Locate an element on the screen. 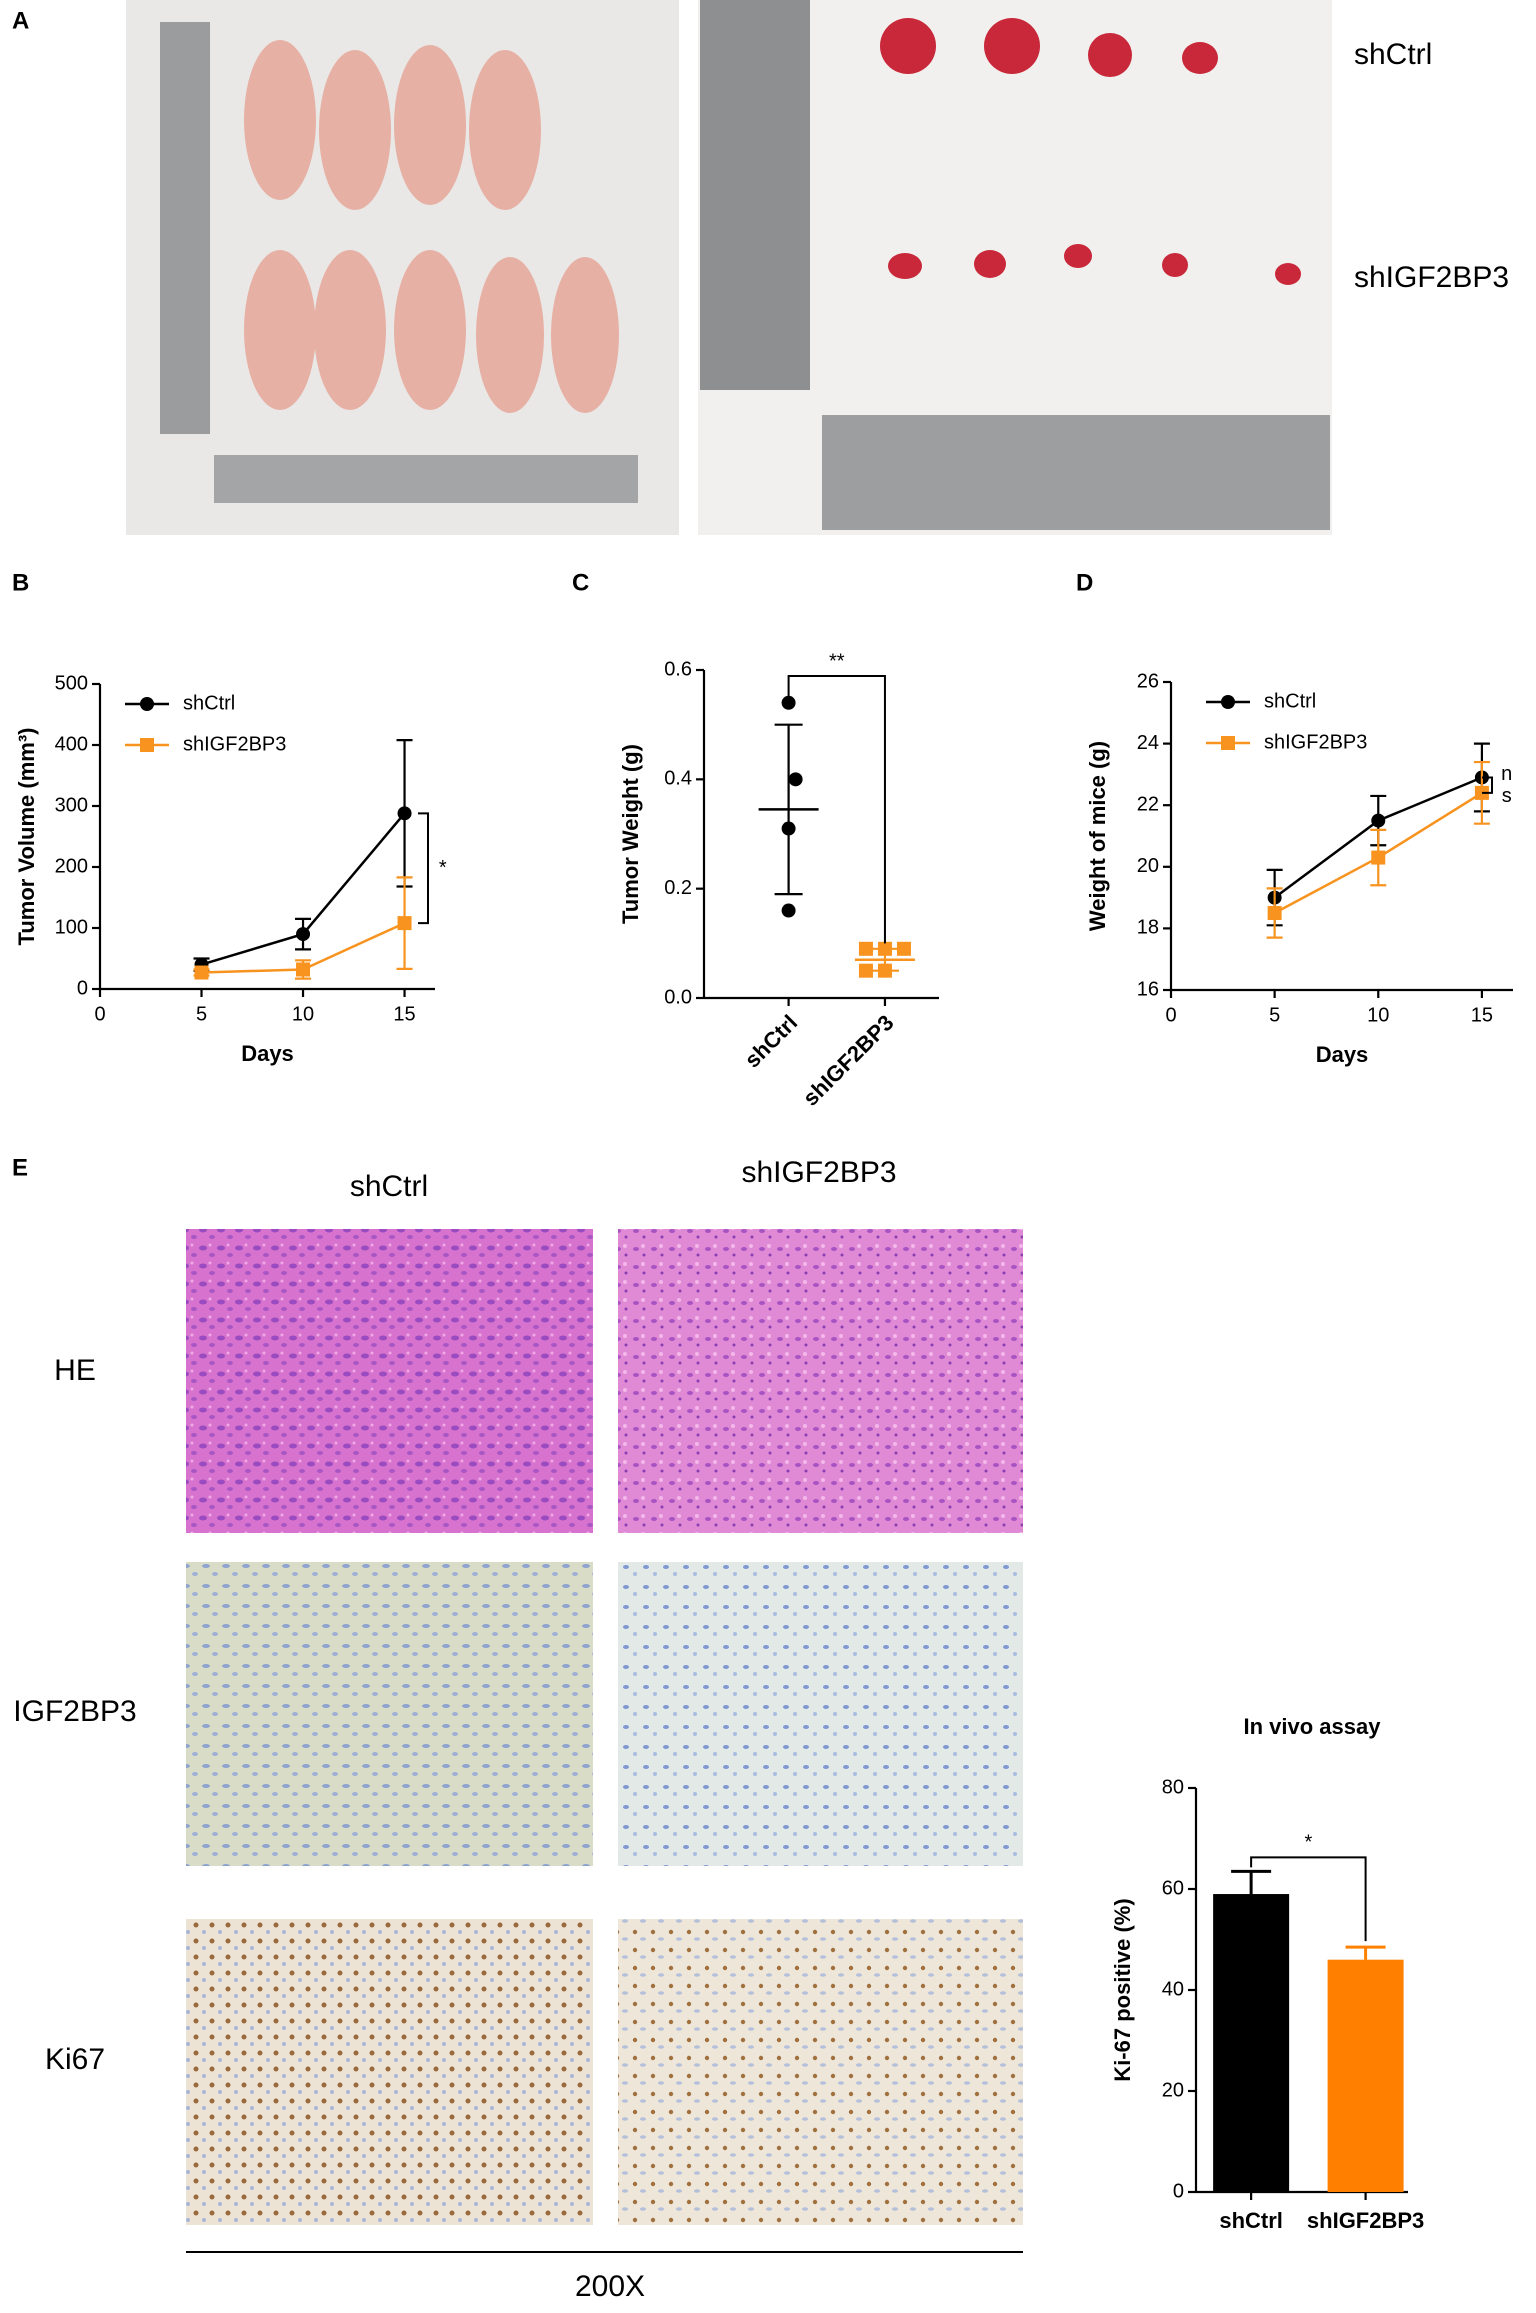 Image resolution: width=1536 pixels, height=2313 pixels. photo-label: shIGF2BP3 is located at coordinates (1431, 277).